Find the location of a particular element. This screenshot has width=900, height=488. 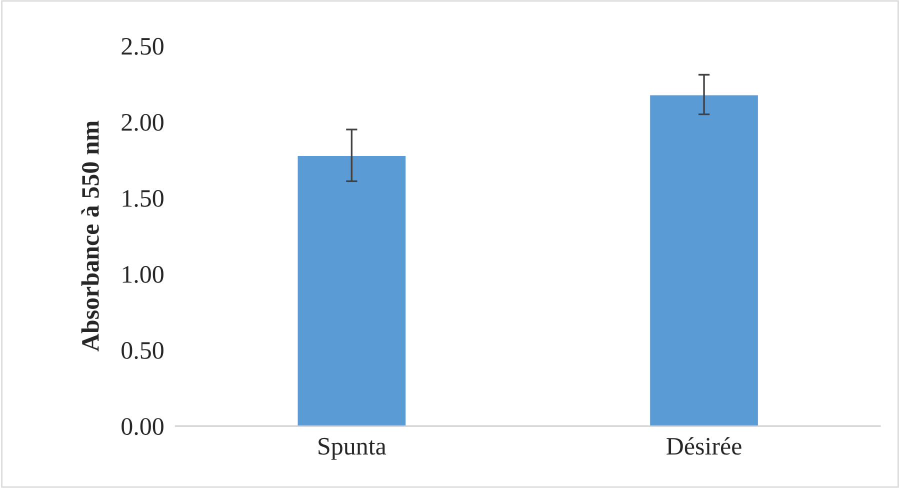

y-tick-label: 1.00 is located at coordinates (143, 274).